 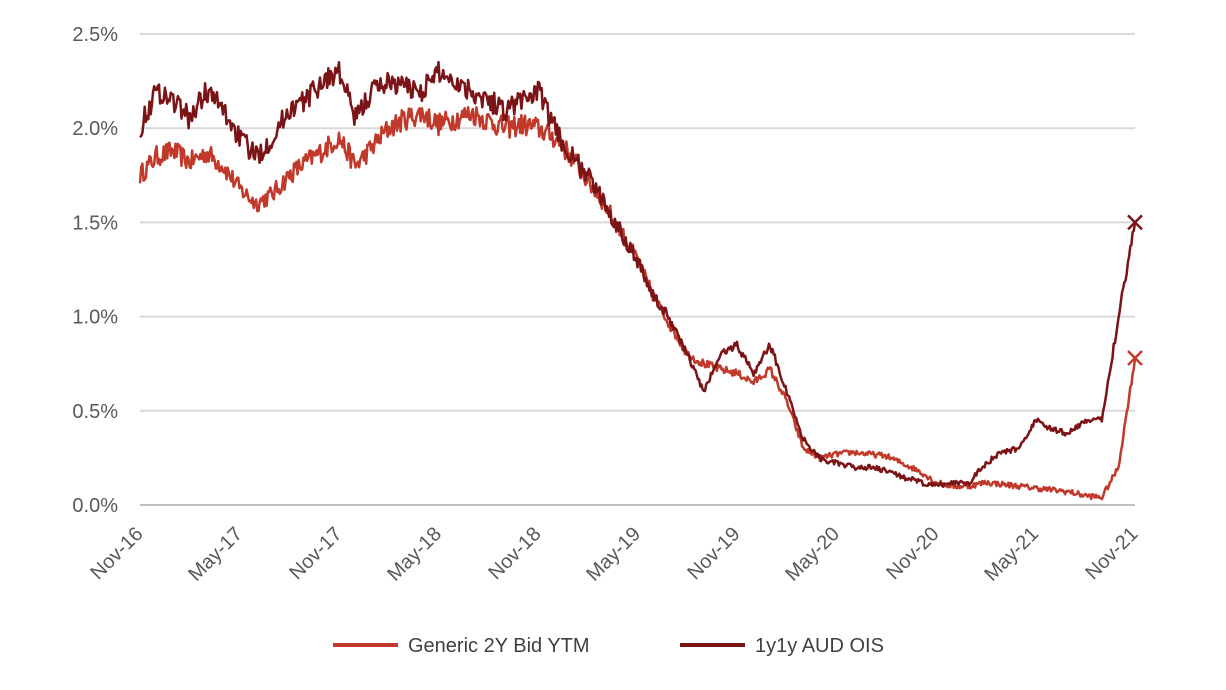 What do you see at coordinates (1011, 554) in the screenshot?
I see `x-tick-label: May-21` at bounding box center [1011, 554].